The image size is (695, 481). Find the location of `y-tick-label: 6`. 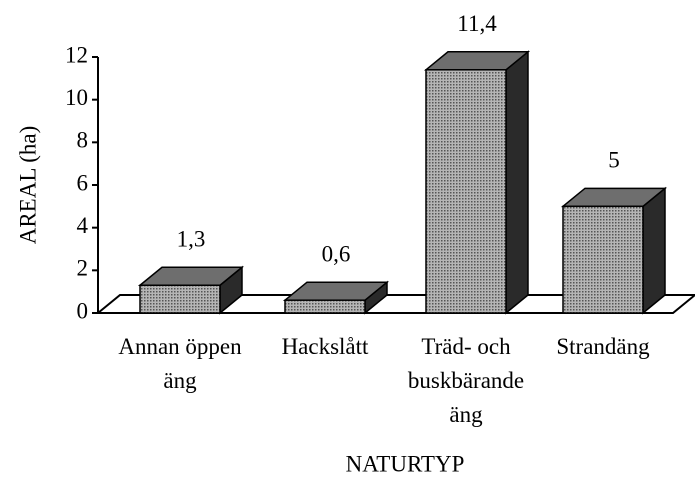

y-tick-label: 6 is located at coordinates (83, 182).